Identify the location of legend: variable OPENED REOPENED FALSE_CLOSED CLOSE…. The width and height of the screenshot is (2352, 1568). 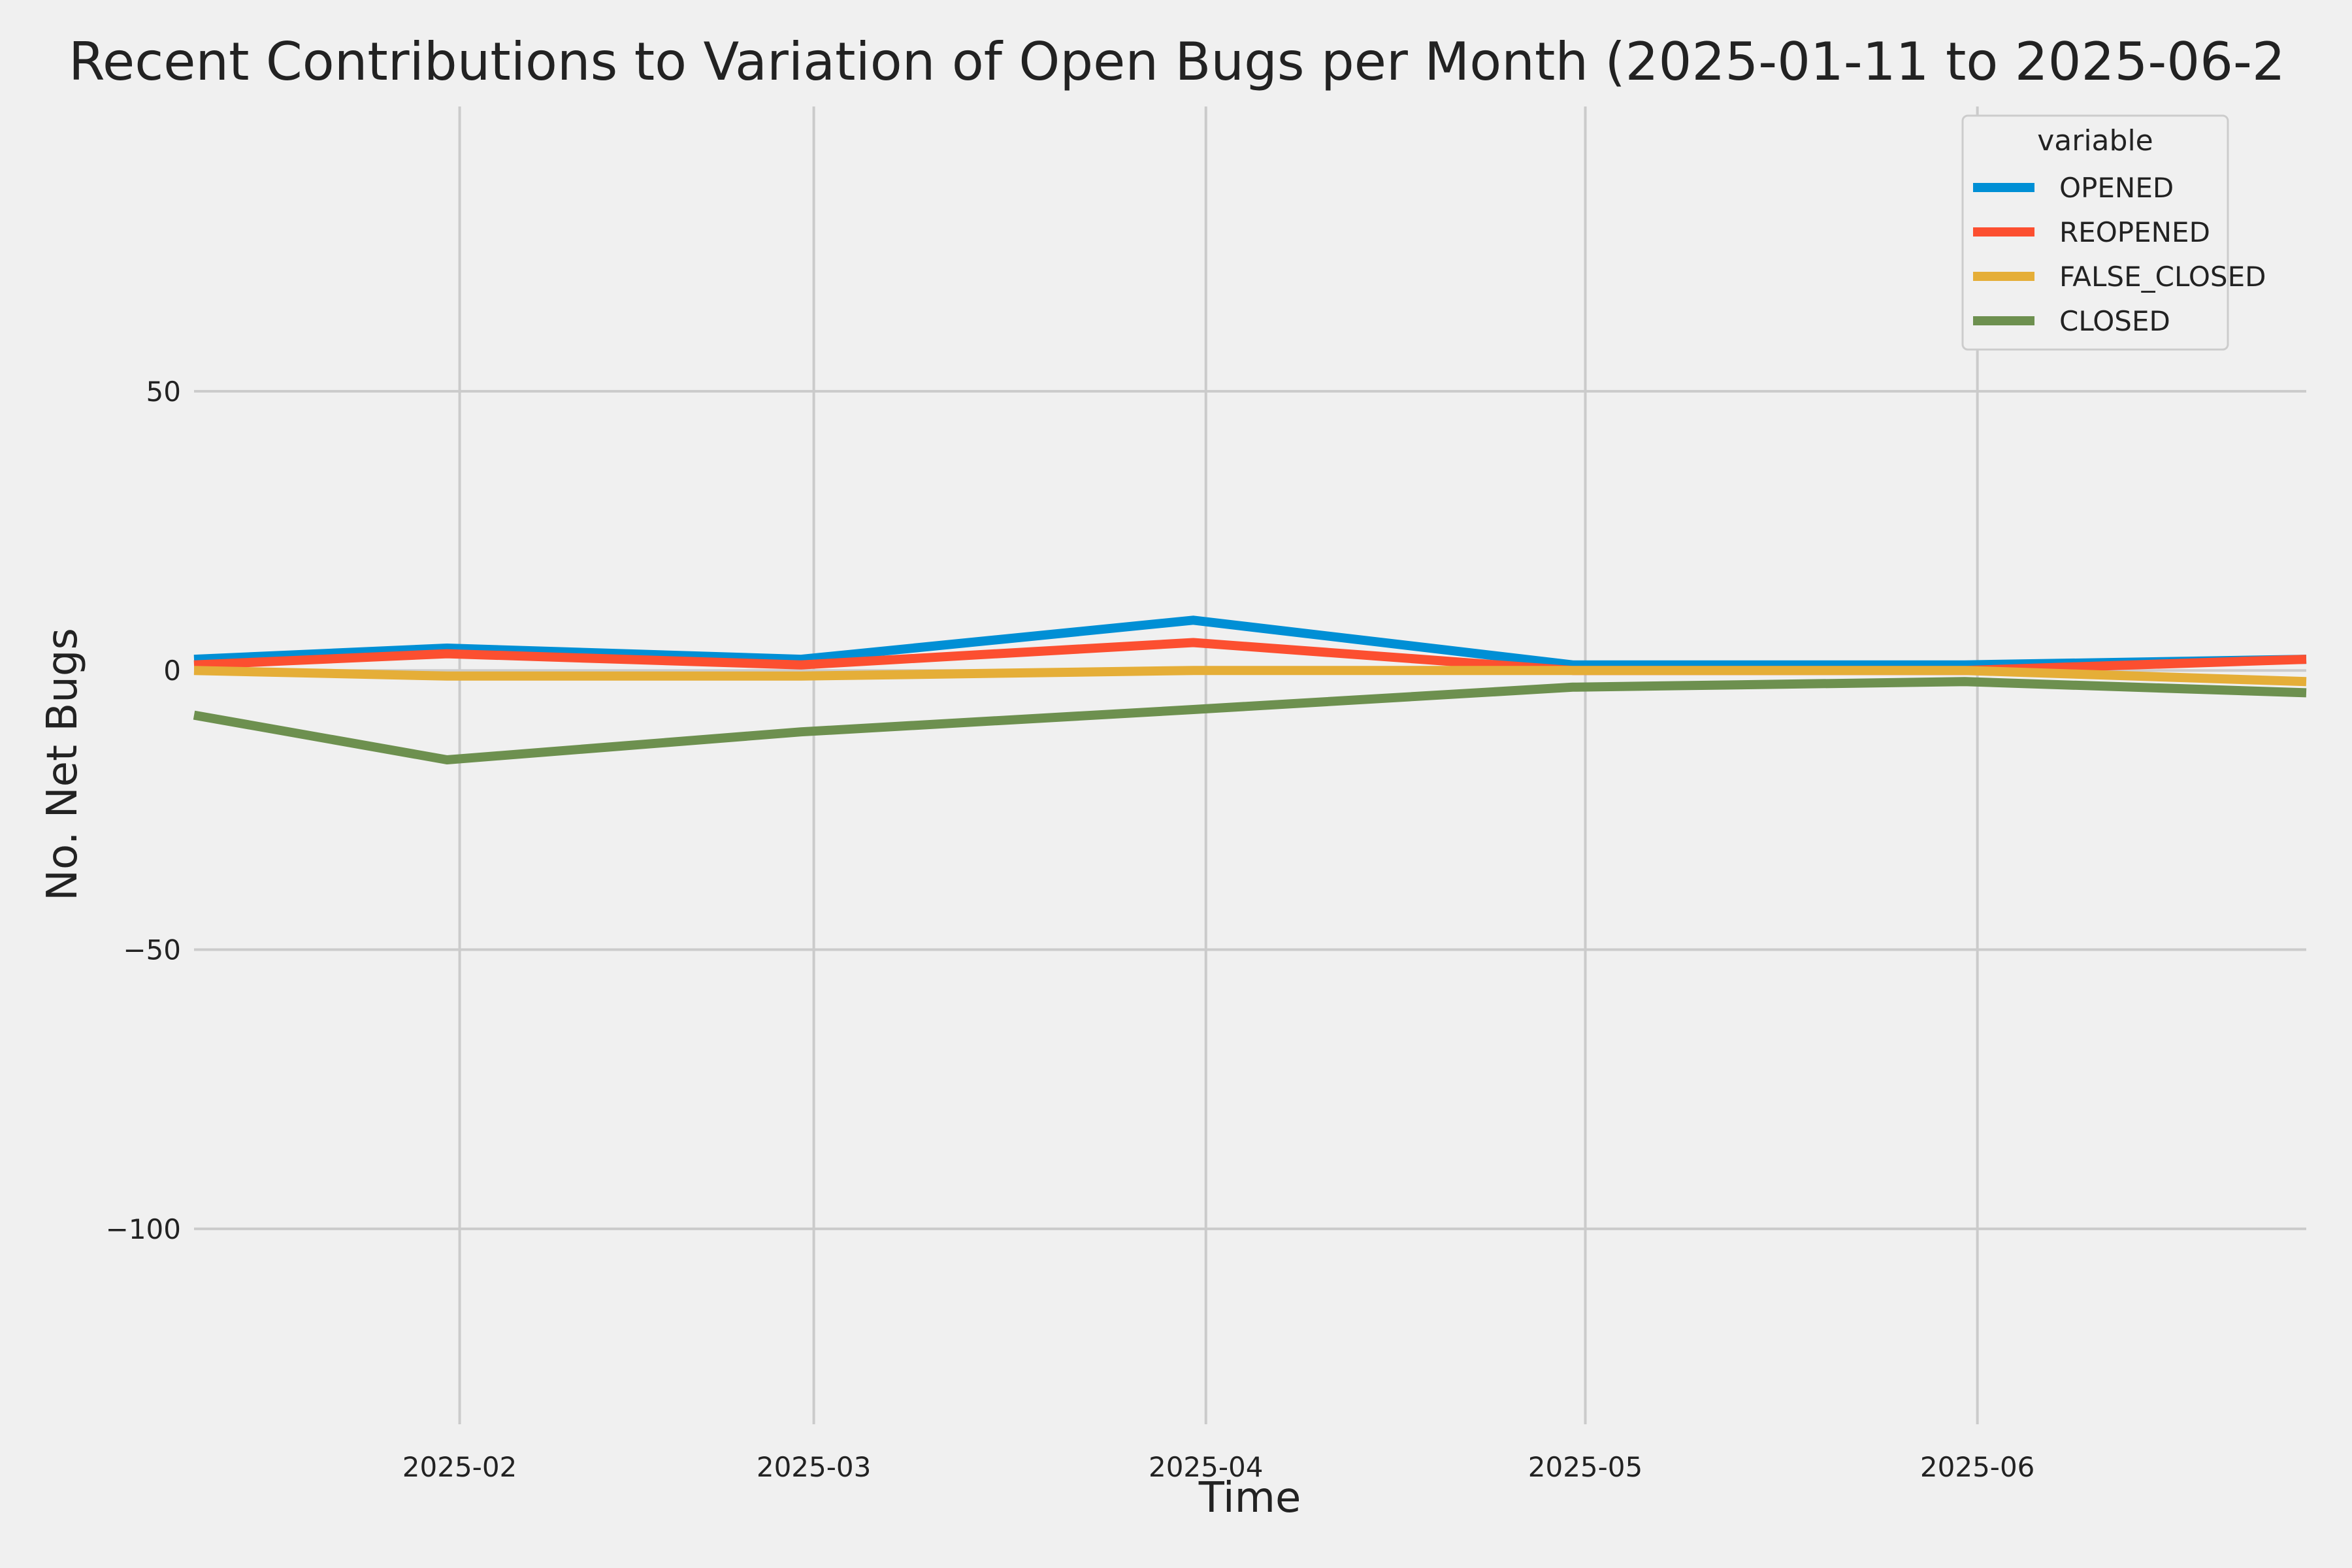
(2113, 232).